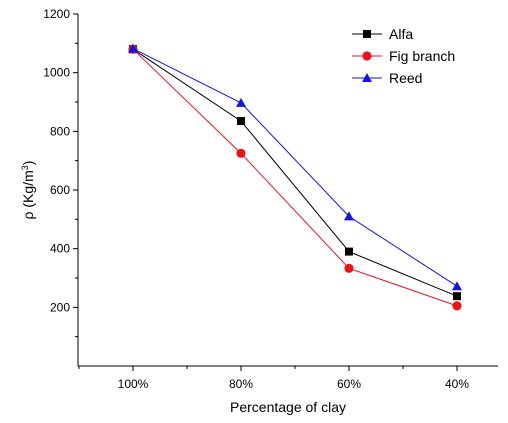  Describe the element at coordinates (422, 56) in the screenshot. I see `legend-label: Fig branch` at that location.